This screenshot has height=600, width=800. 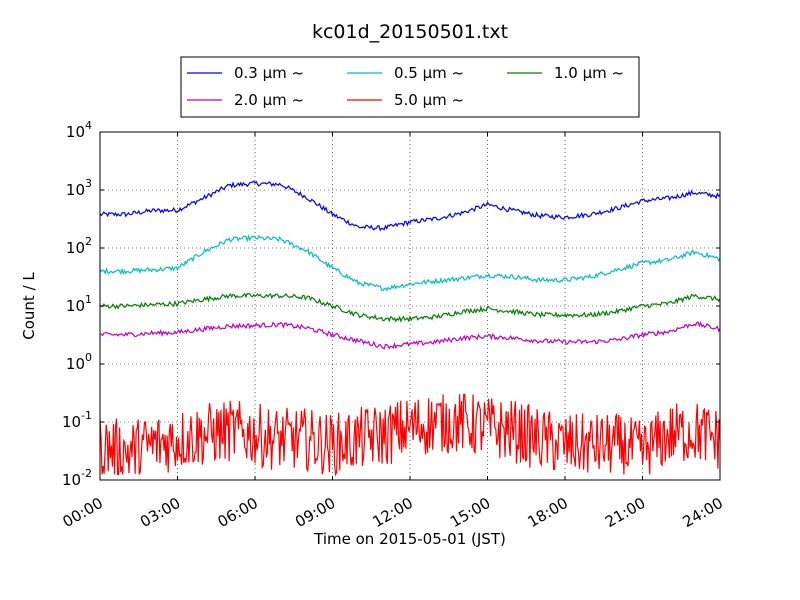 What do you see at coordinates (410, 32) in the screenshot?
I see `chart-title: kc01d_20150501.txt` at bounding box center [410, 32].